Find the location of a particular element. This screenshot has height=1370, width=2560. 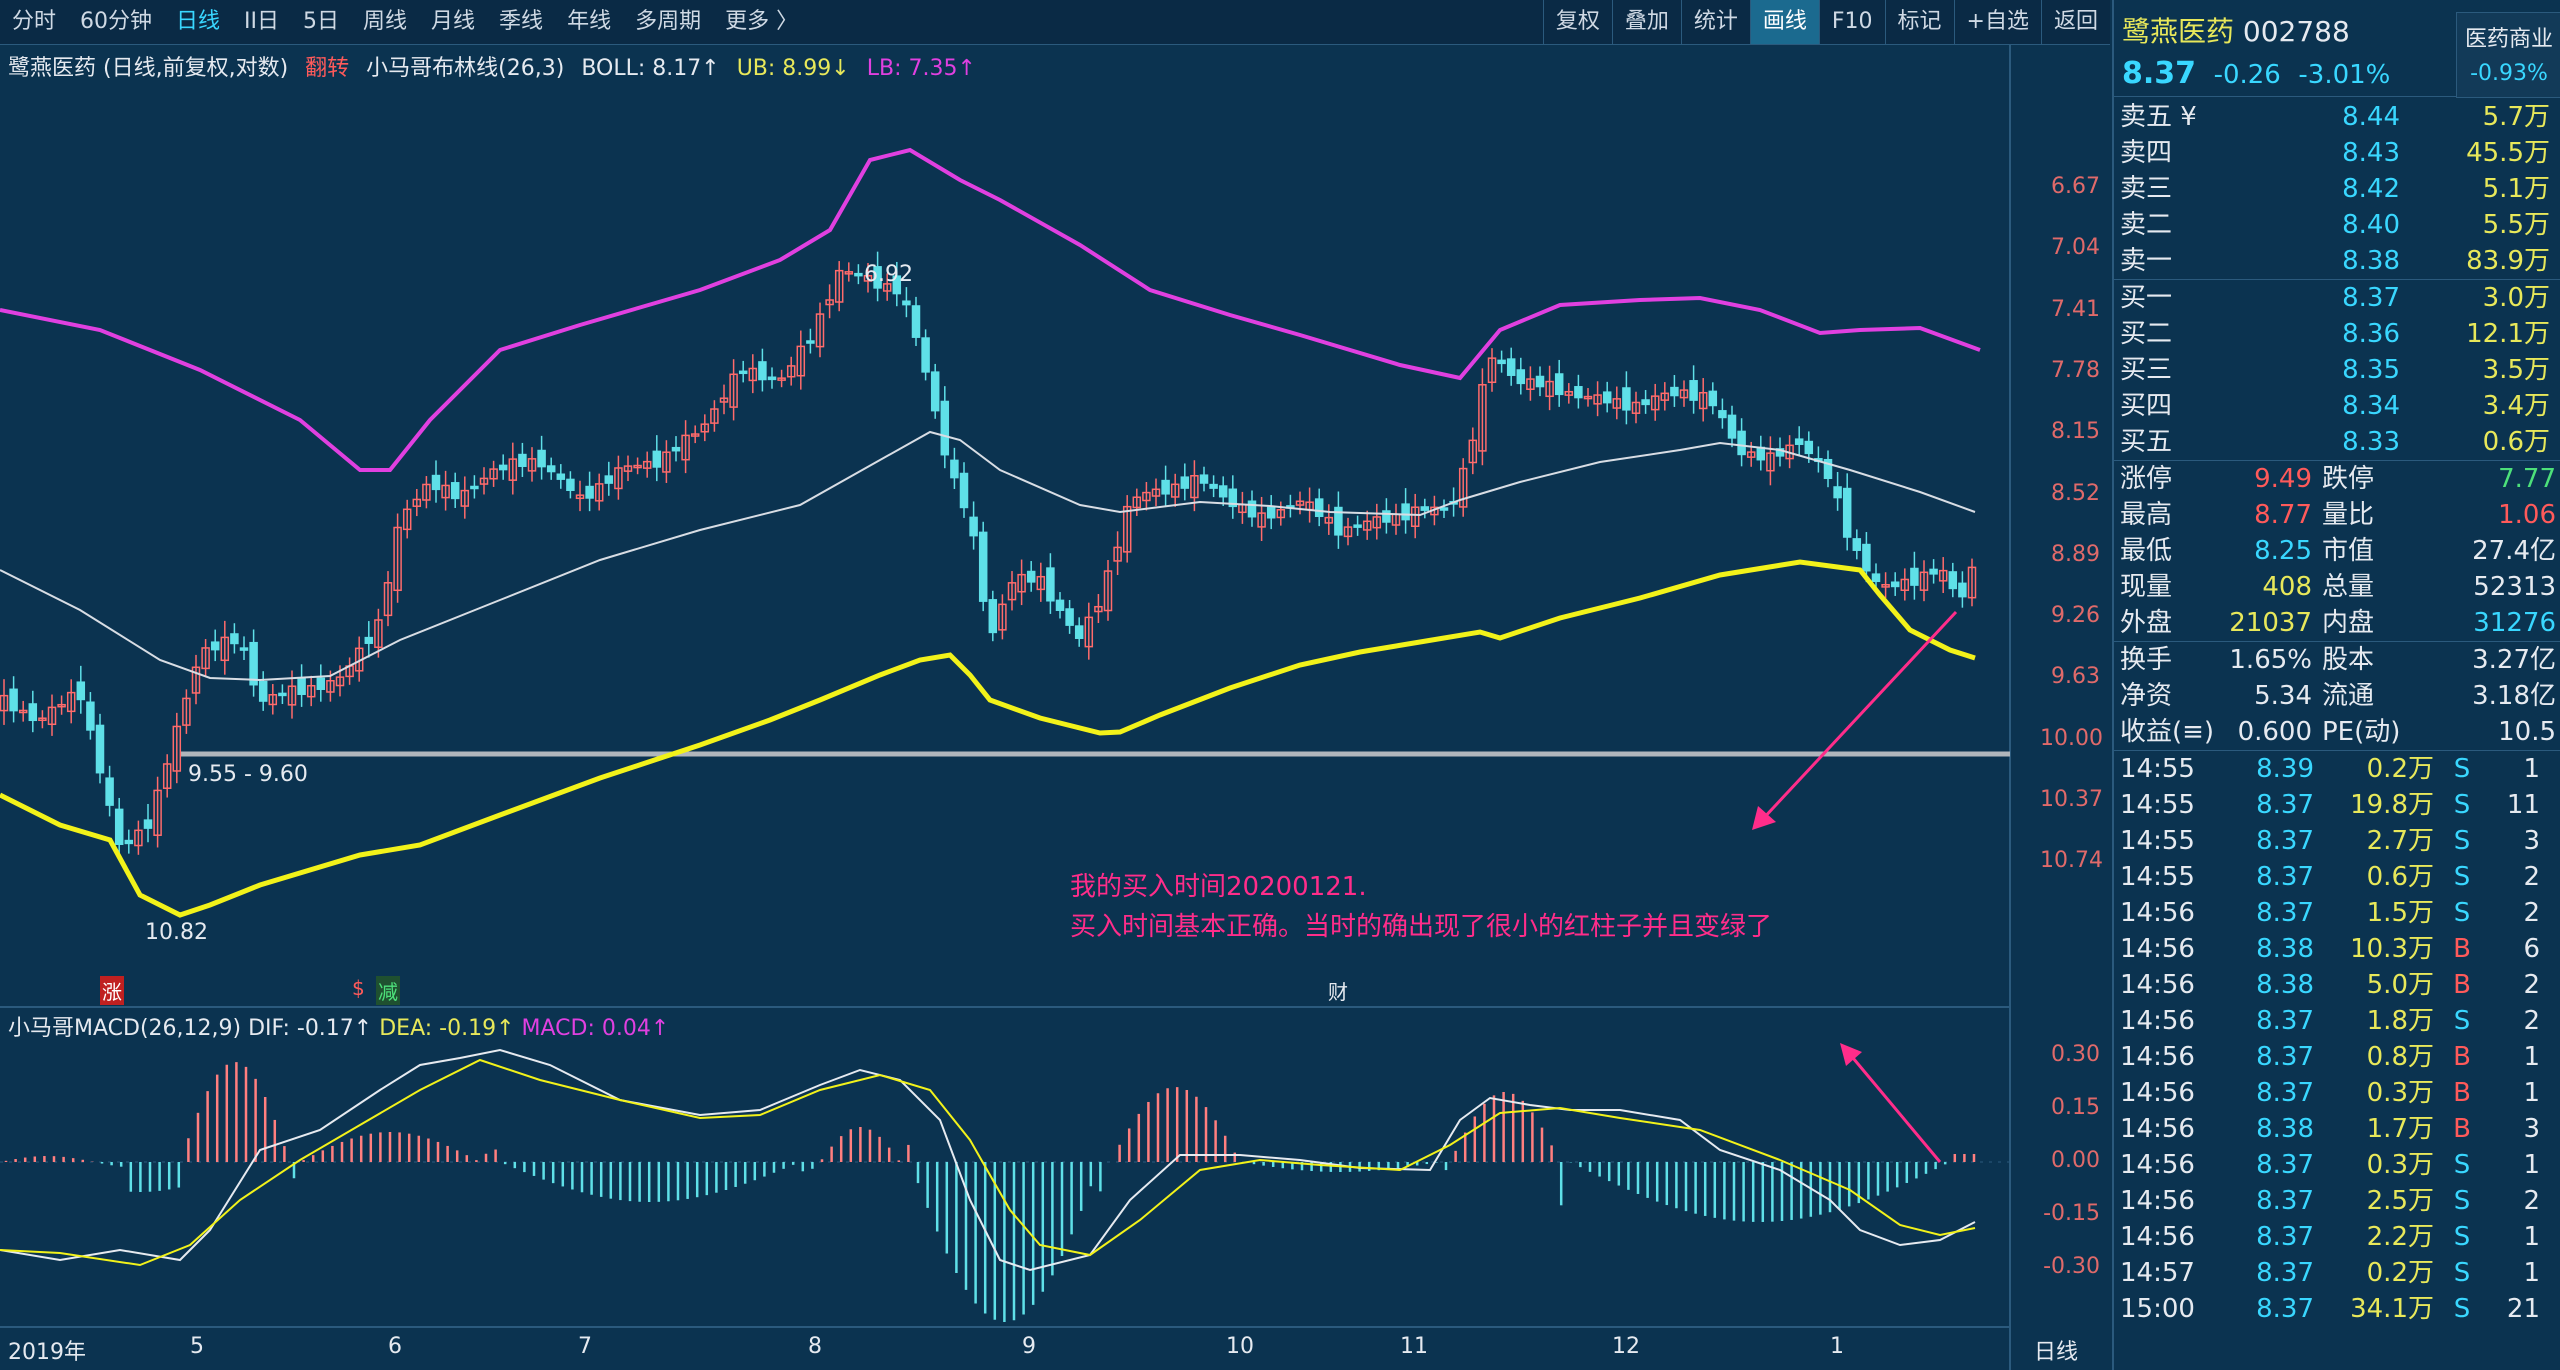

tab-9: 多周期 is located at coordinates (668, 21).